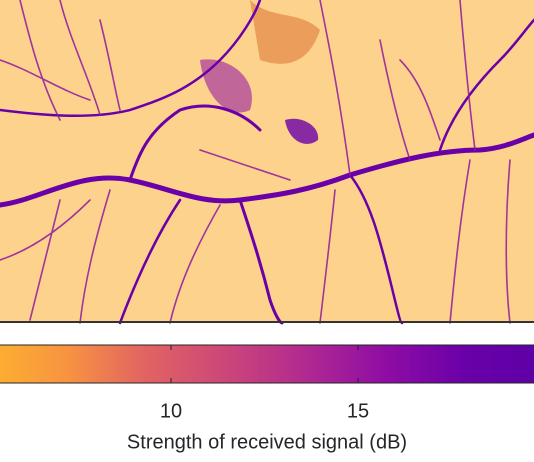 The height and width of the screenshot is (462, 534). What do you see at coordinates (267, 442) in the screenshot?
I see `colorbar-label: Strength of received signal (dB)` at bounding box center [267, 442].